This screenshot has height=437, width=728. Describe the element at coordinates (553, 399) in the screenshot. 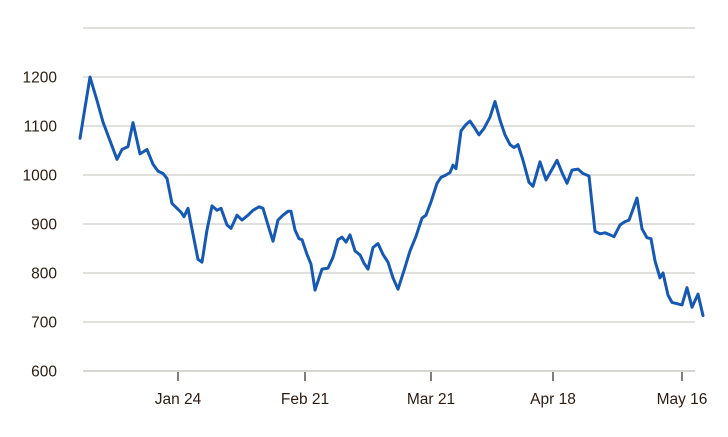

I see `x-axis-label: Apr 18` at that location.